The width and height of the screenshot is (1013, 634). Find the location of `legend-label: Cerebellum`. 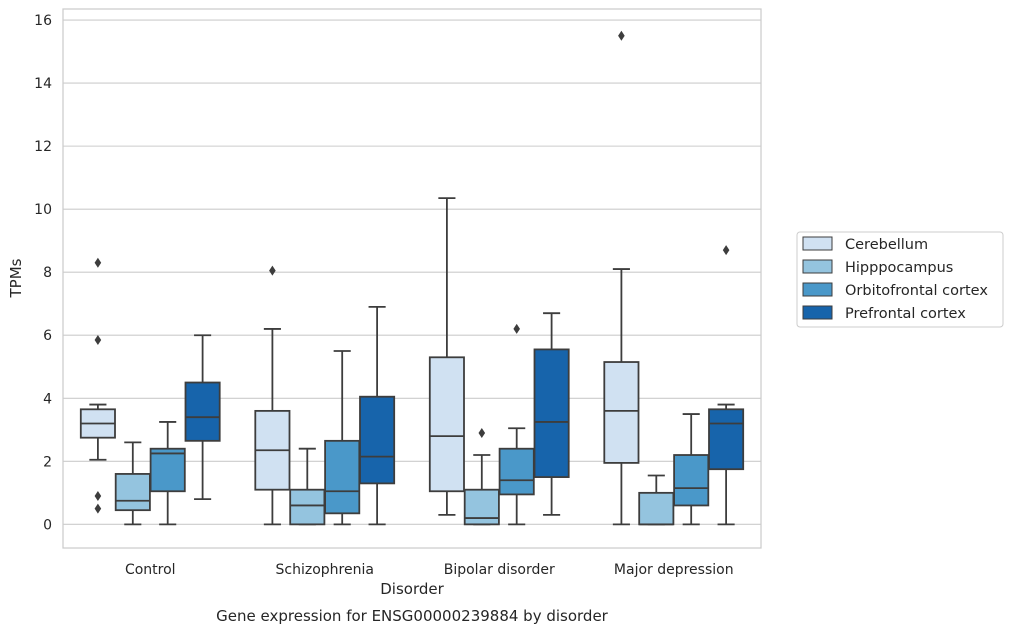

legend-label: Cerebellum is located at coordinates (886, 245).